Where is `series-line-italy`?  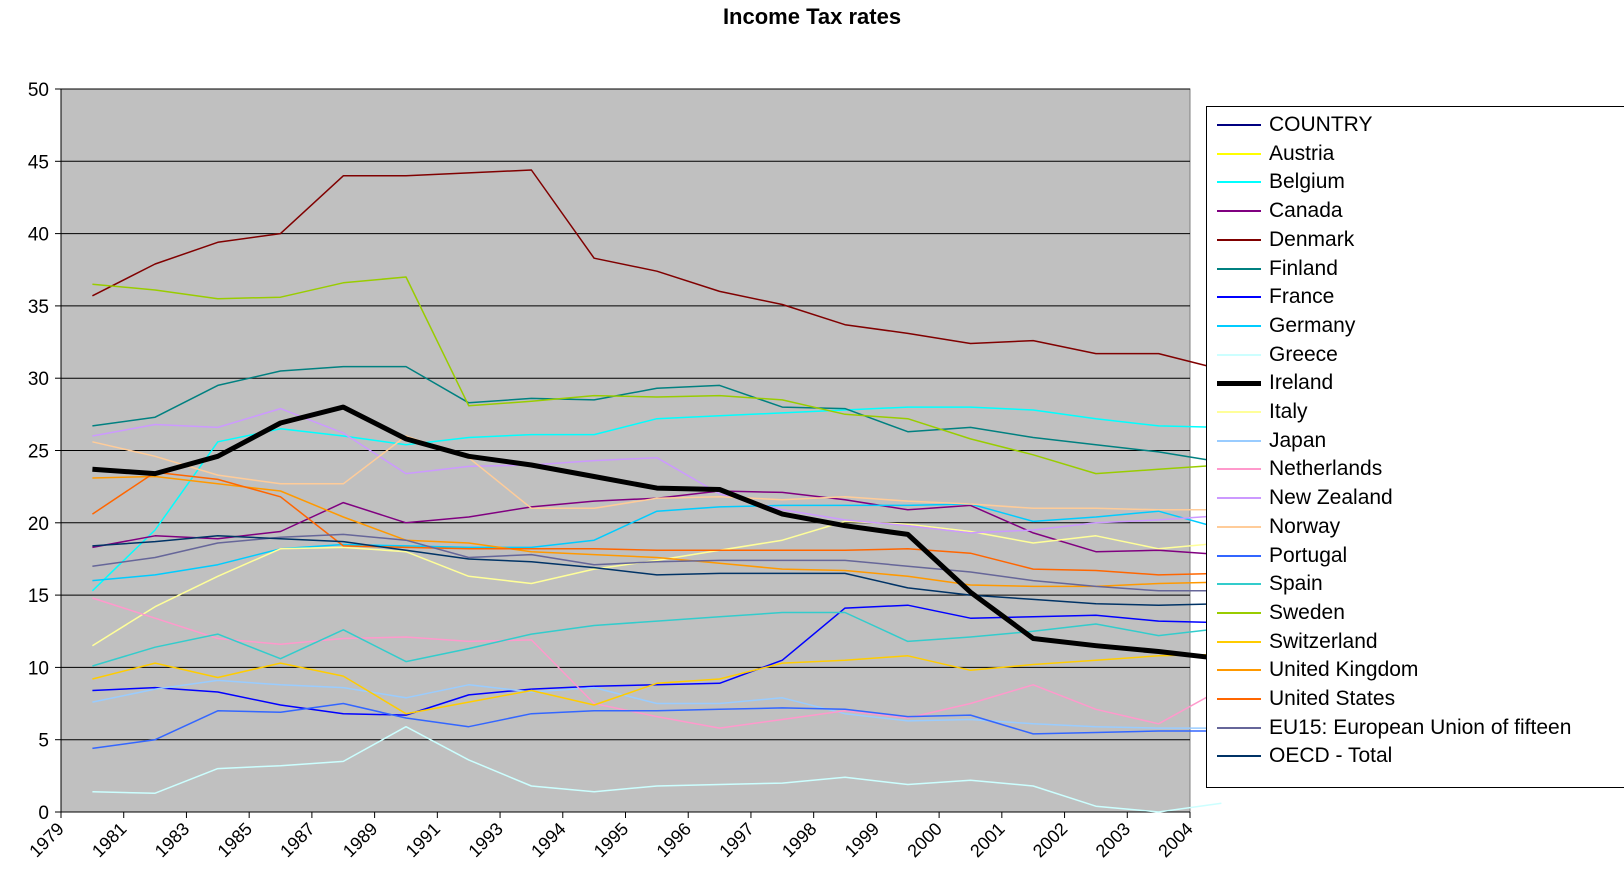 series-line-italy is located at coordinates (657, 583).